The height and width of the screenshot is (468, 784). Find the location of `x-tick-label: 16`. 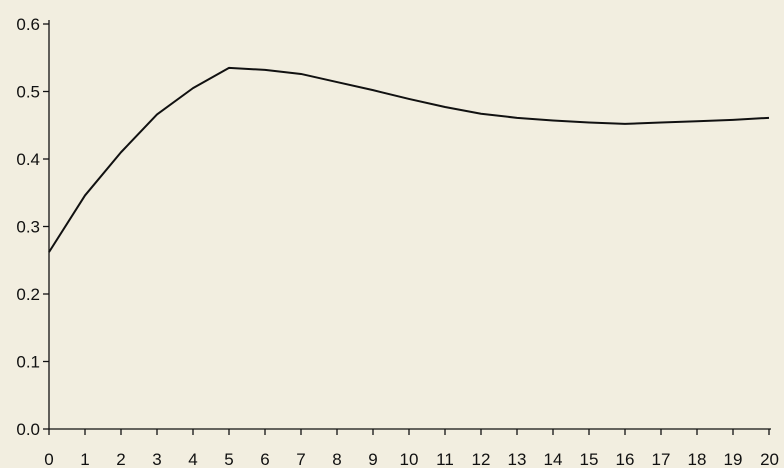

x-tick-label: 16 is located at coordinates (625, 459).